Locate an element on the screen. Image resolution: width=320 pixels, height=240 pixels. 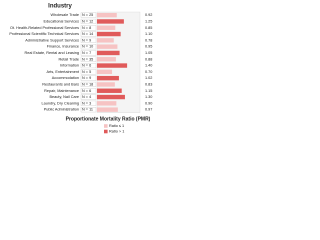
n-label: N = 11 is located at coordinates (87, 110).